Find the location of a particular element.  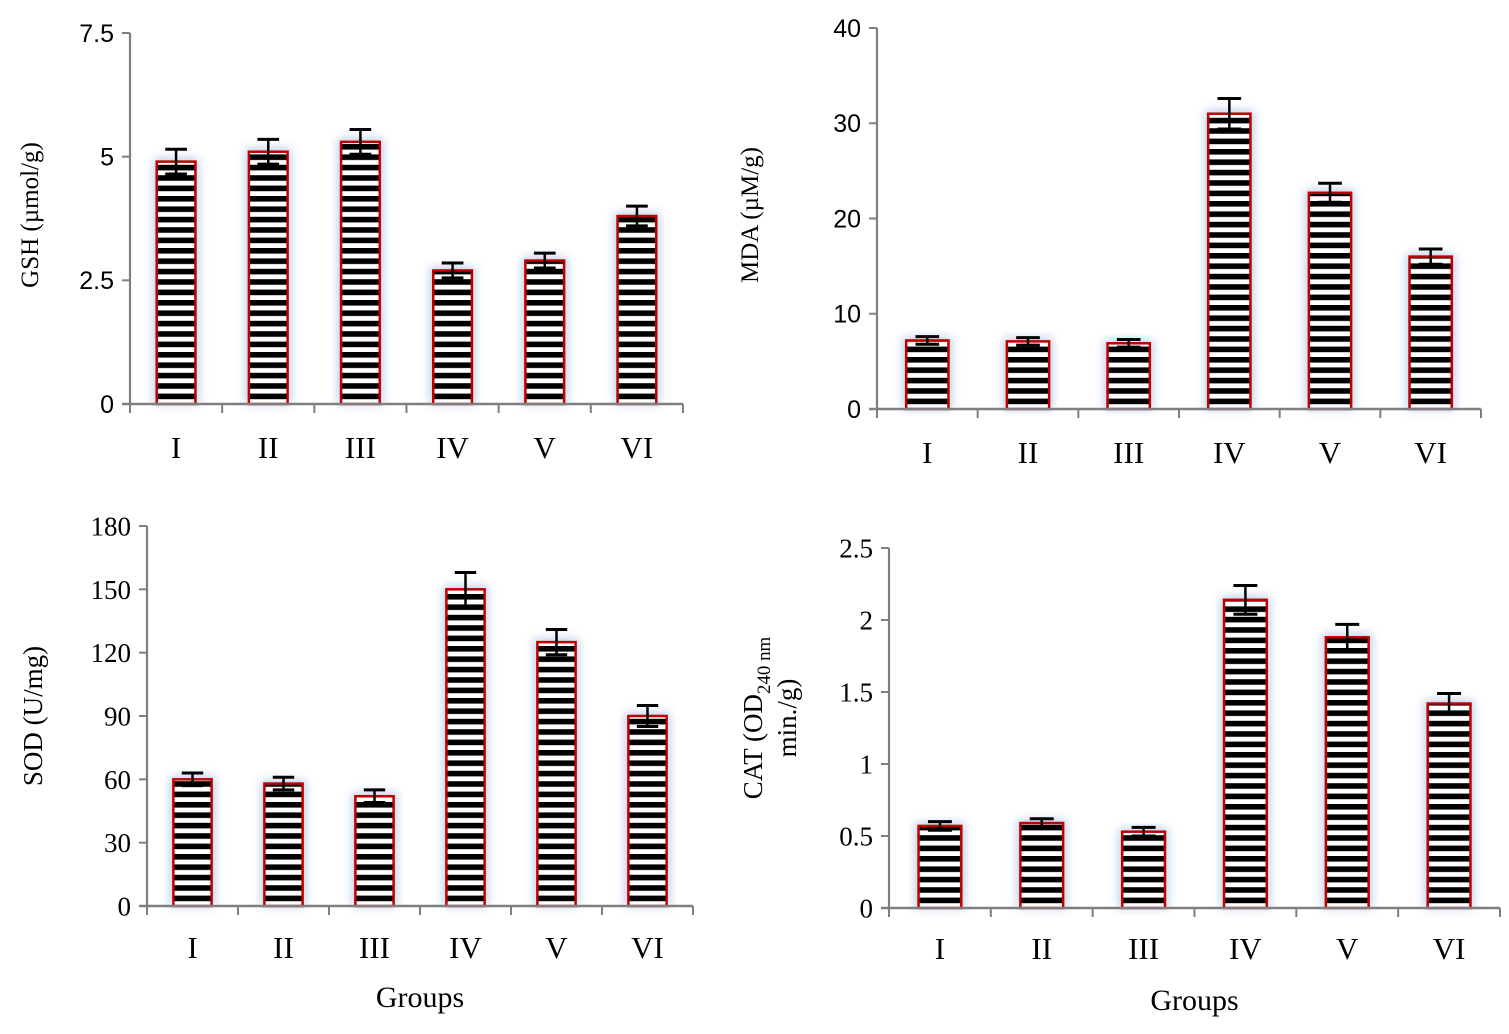

y-tick-label: 150 is located at coordinates (111, 590).